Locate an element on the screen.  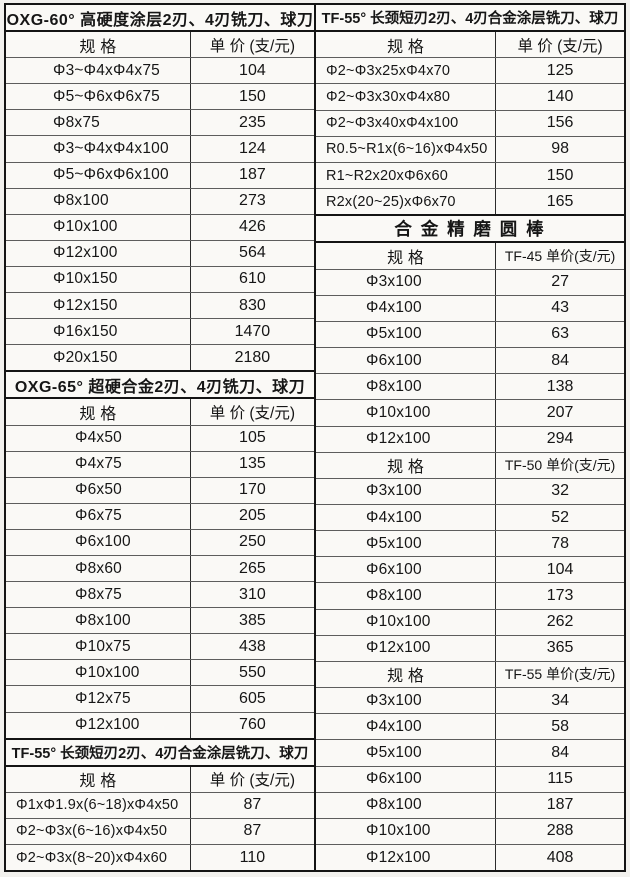
table-row: Φ10x75 438 is located at coordinates (160, 646).